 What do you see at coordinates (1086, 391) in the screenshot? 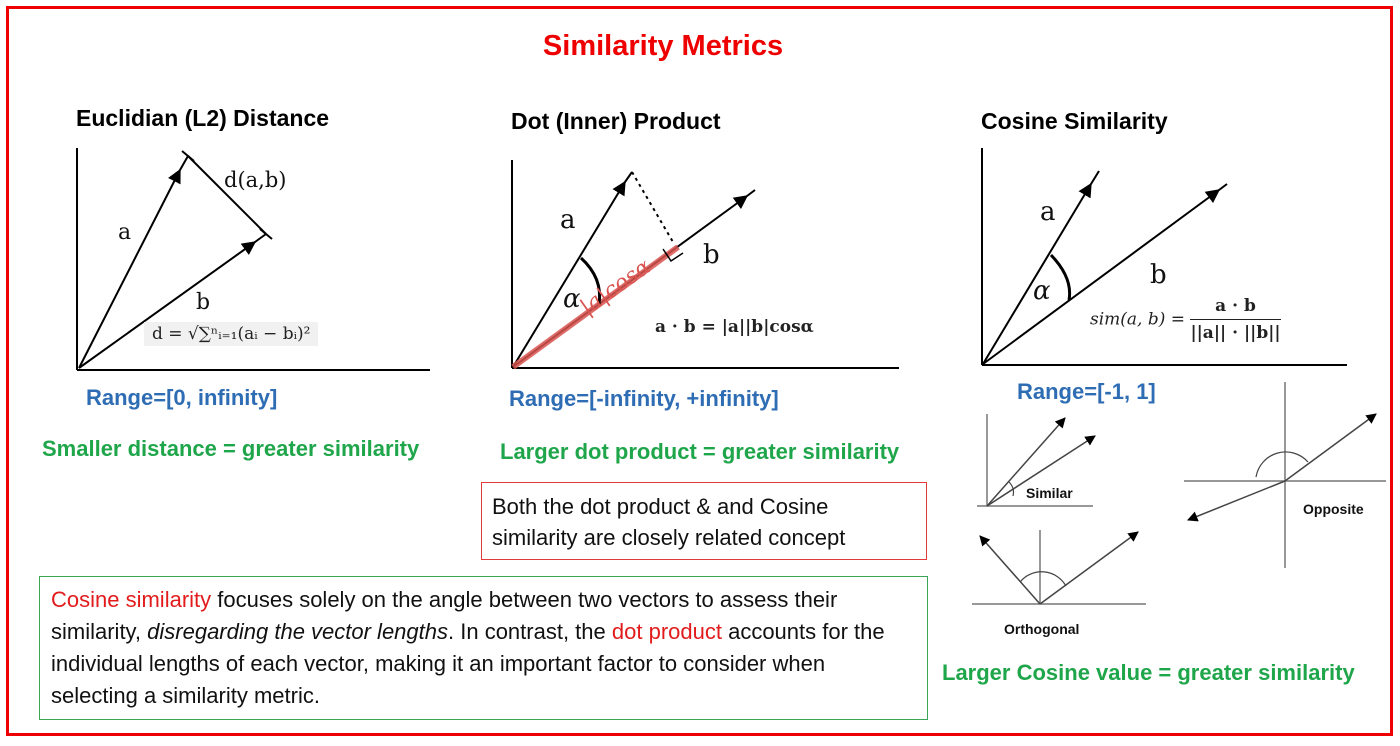
I see `cosine-range: Range=[-1, 1]` at bounding box center [1086, 391].